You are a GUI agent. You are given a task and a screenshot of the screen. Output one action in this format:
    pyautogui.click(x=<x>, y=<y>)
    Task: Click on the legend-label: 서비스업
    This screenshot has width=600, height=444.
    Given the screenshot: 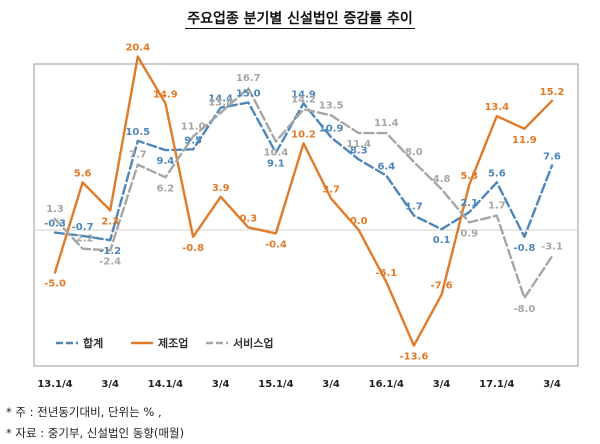 What is the action you would take?
    pyautogui.click(x=253, y=343)
    